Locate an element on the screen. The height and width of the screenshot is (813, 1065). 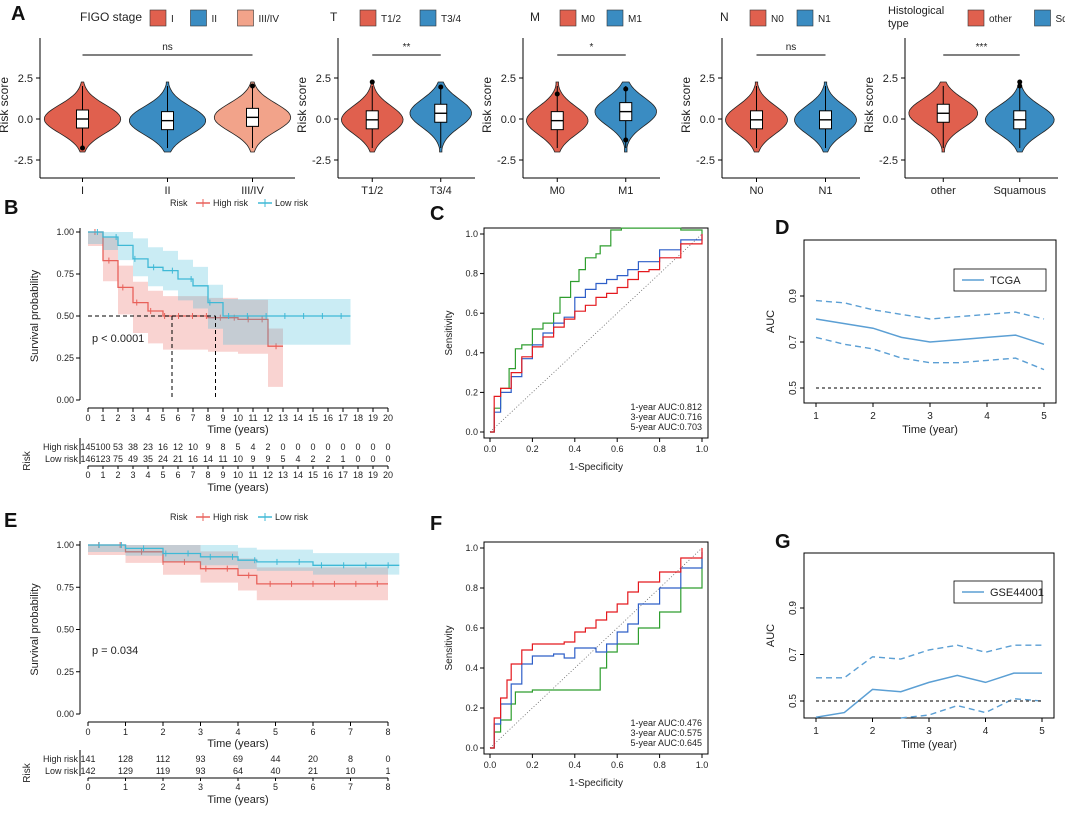
risk-table-row-label: High risk is located at coordinates (61, 447).